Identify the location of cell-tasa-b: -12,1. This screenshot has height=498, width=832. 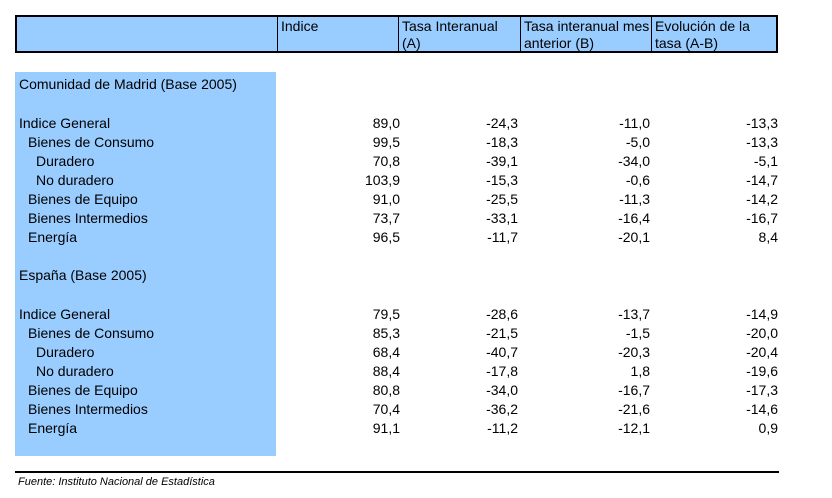
(634, 428).